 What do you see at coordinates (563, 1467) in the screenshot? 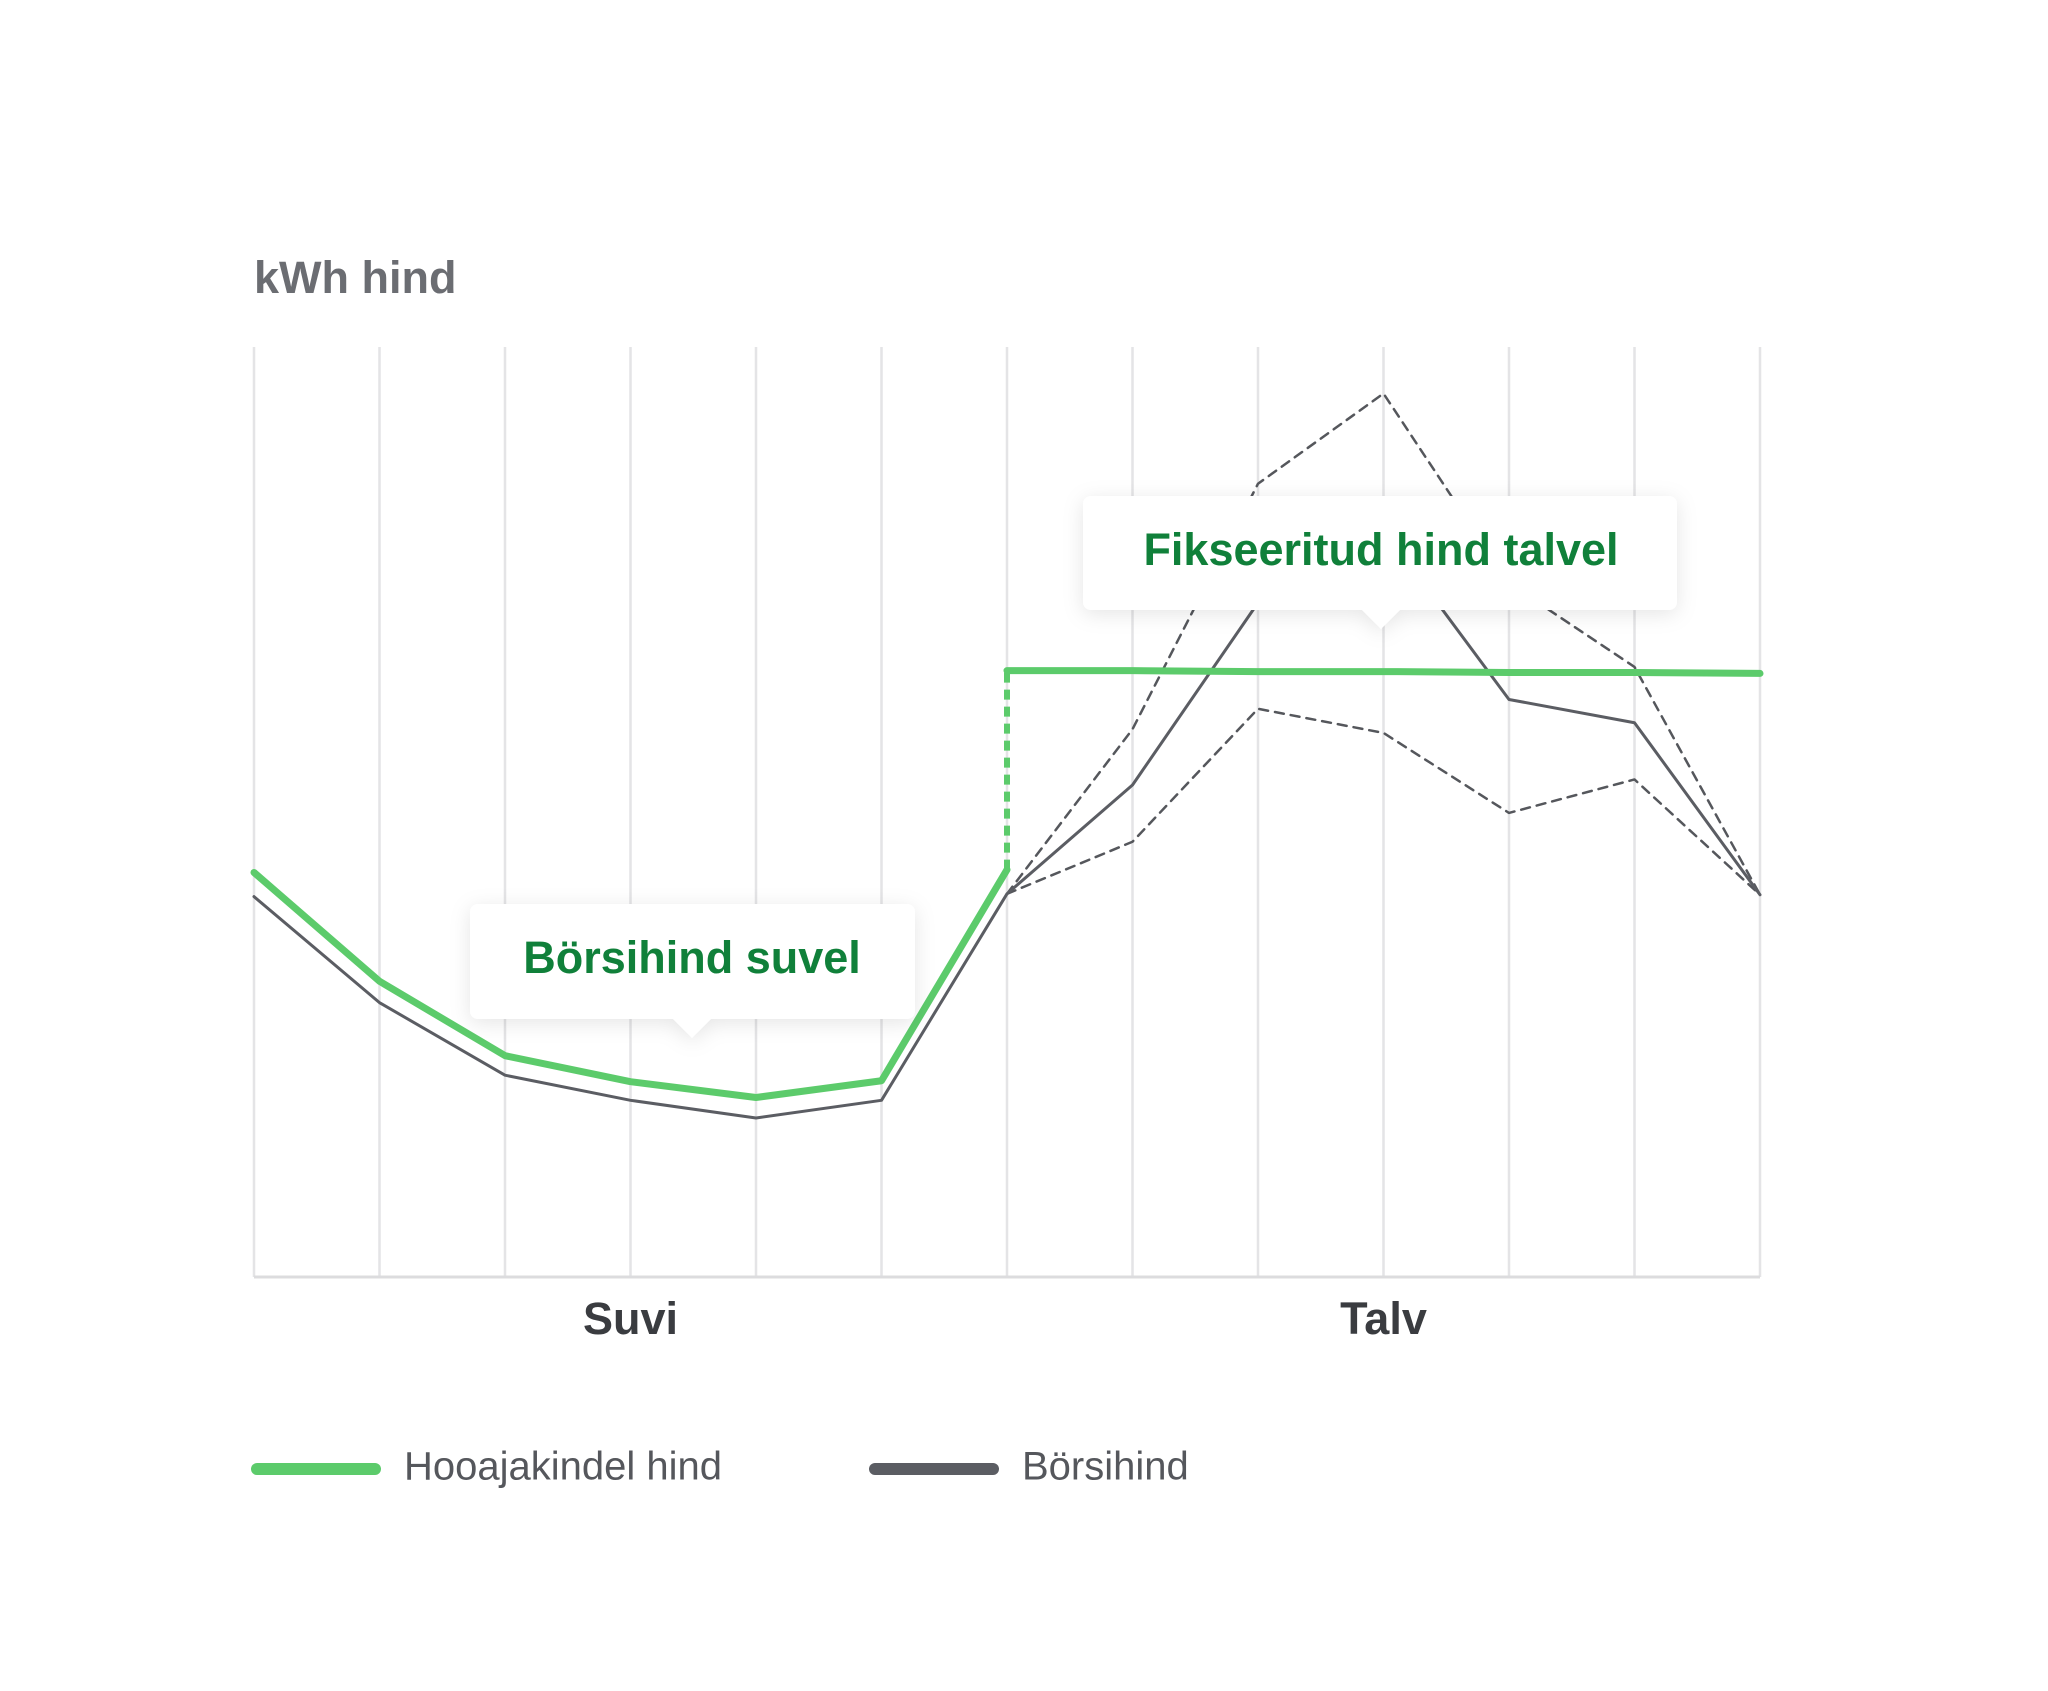
I see `legend-label: Hooajakindel hind` at bounding box center [563, 1467].